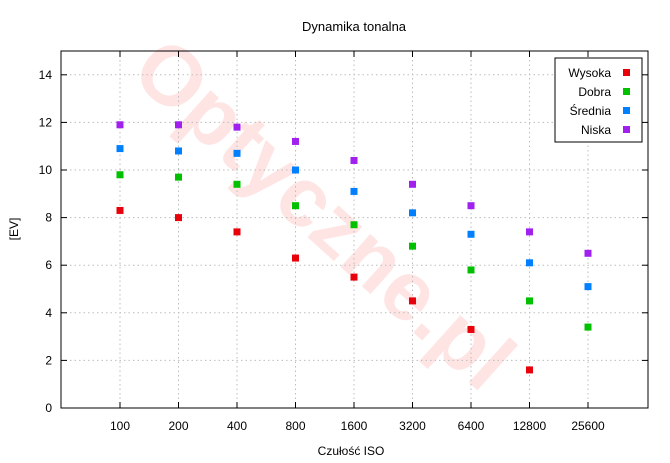 Image resolution: width=670 pixels, height=463 pixels. What do you see at coordinates (471, 426) in the screenshot?
I see `x-tick-label: 6400` at bounding box center [471, 426].